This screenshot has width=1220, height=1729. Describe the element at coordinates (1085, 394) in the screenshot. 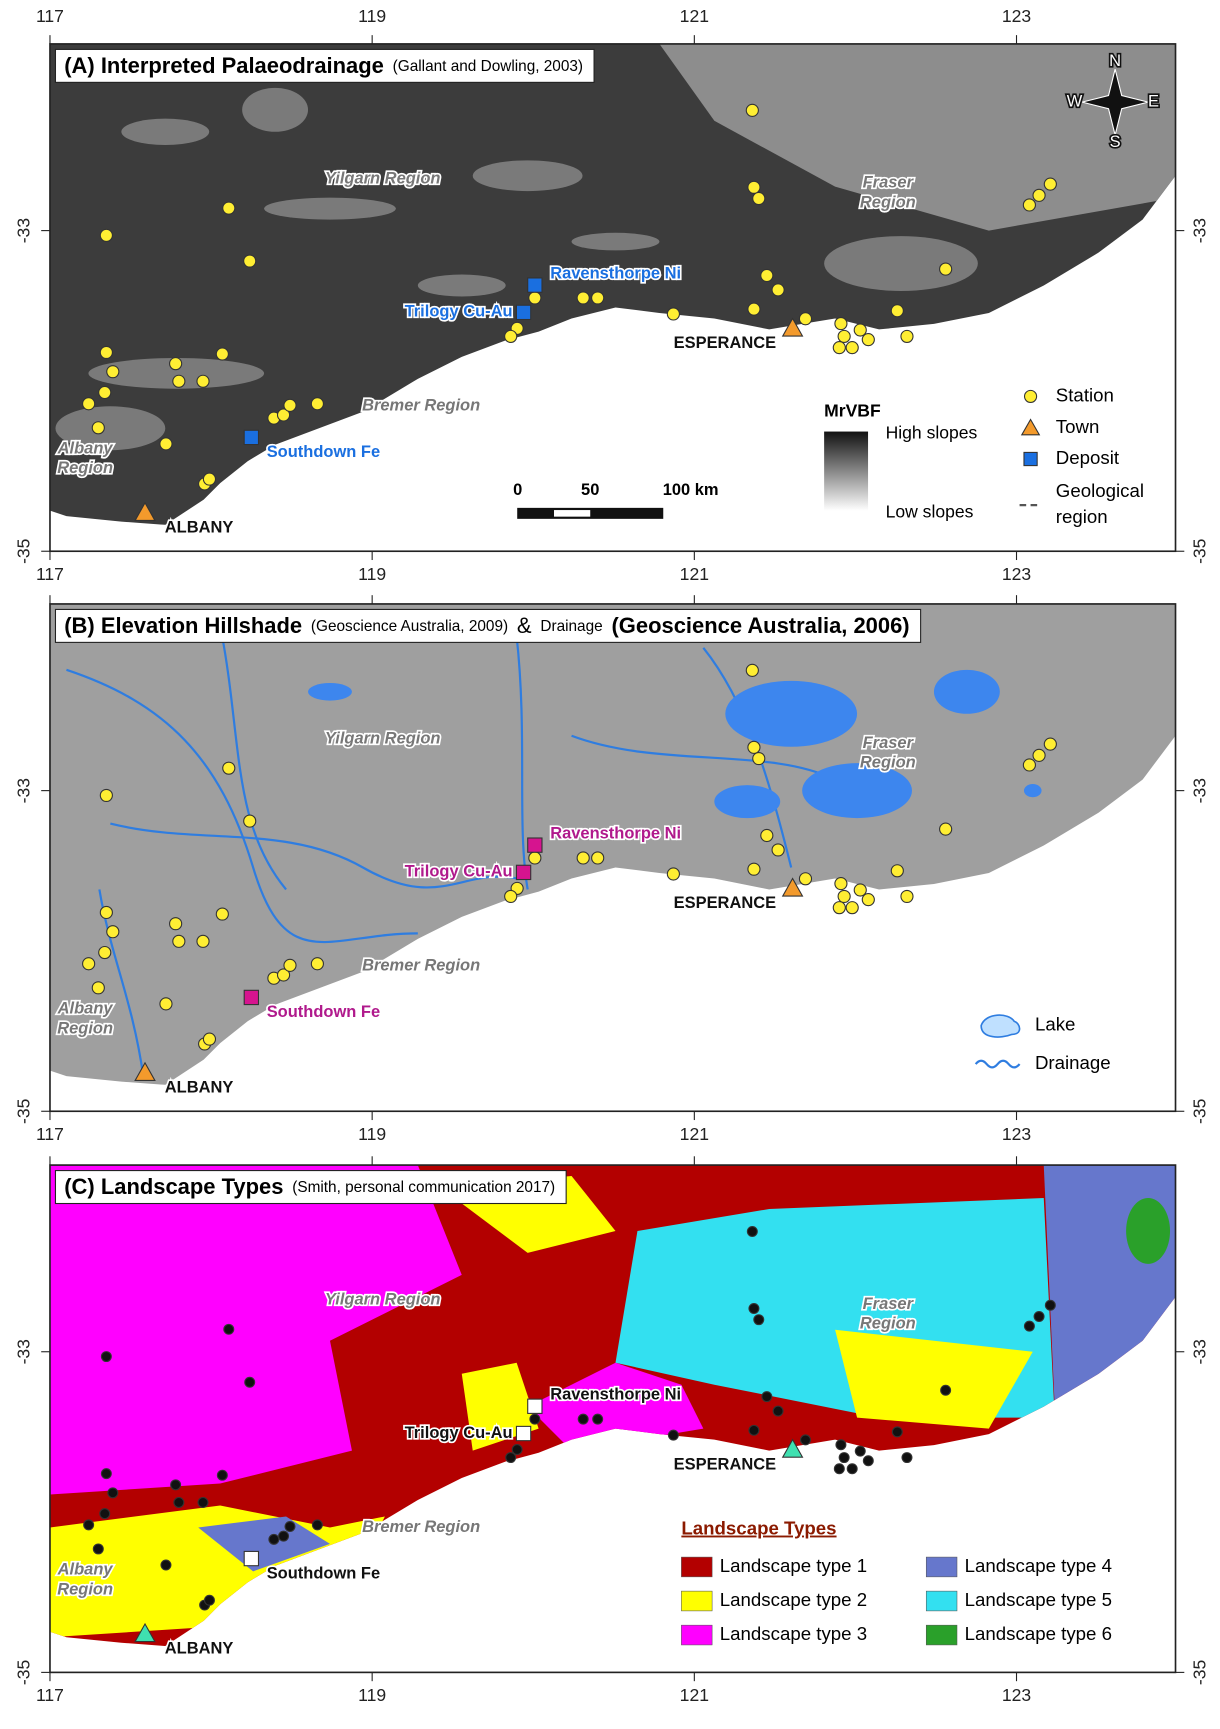

I see `legend-label: Station` at that location.